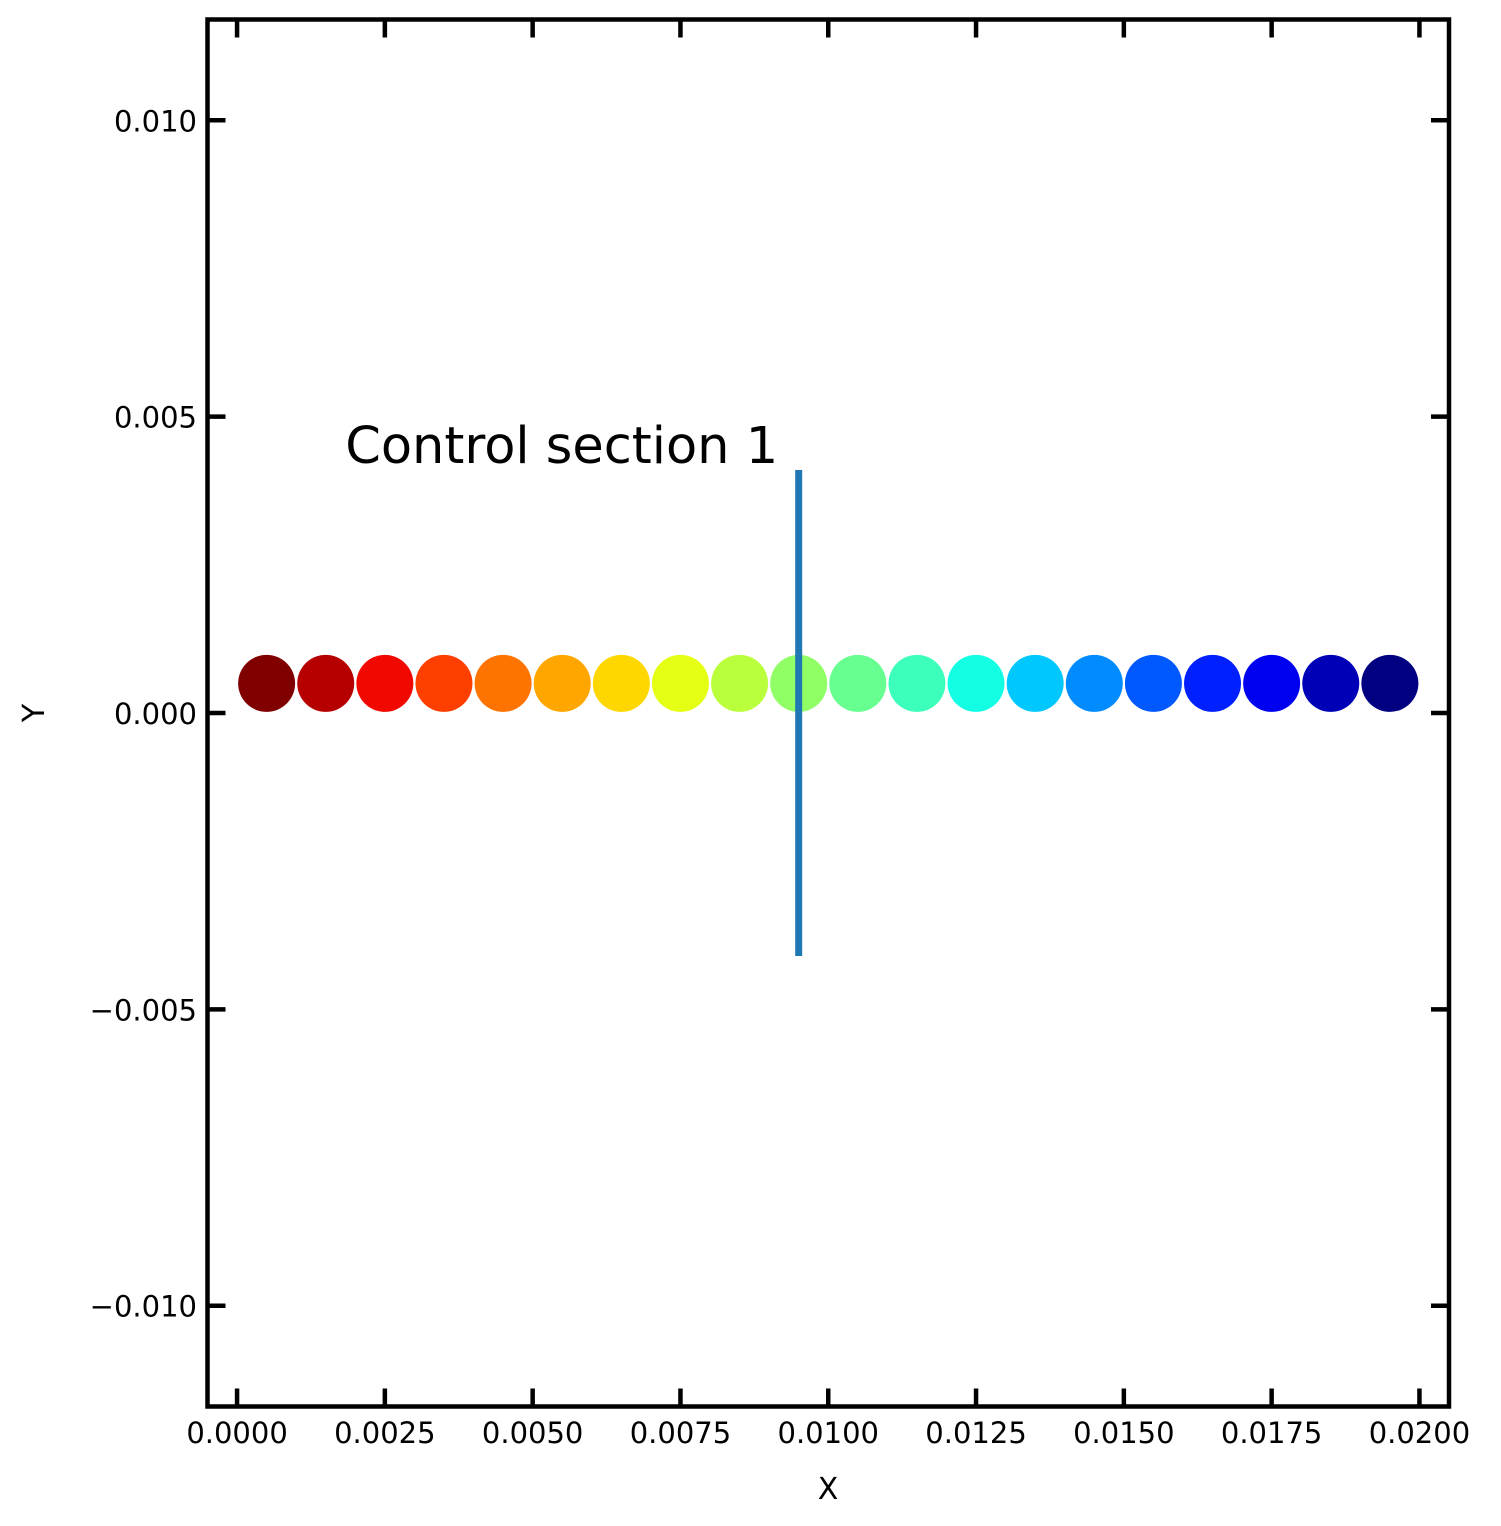  I want to click on y-tick-label: 0.005, so click(155, 418).